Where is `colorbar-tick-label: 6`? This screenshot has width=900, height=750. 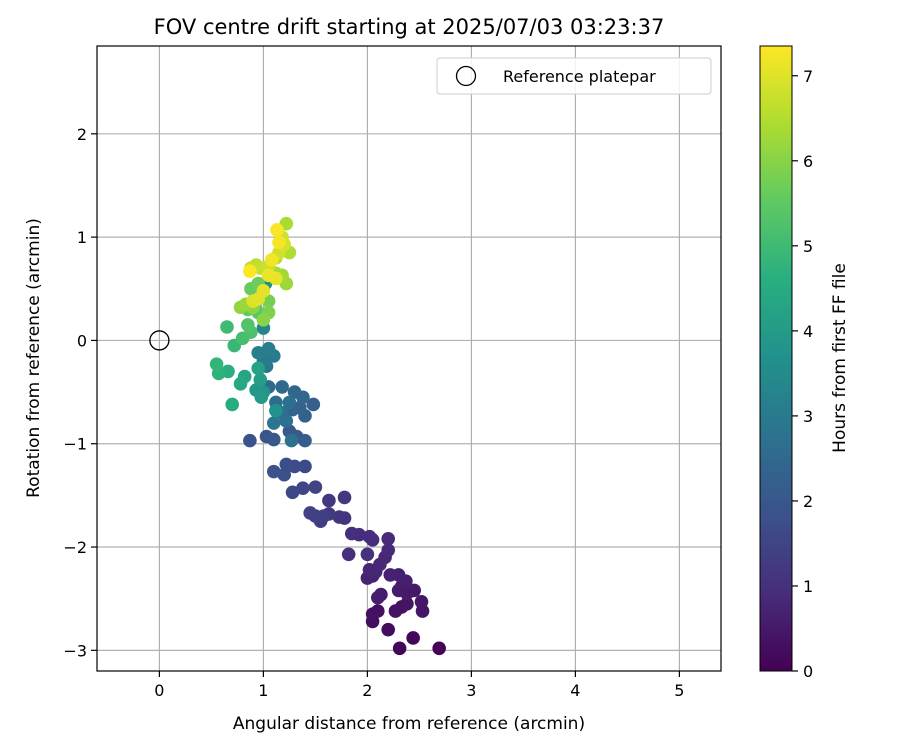
colorbar-tick-label: 6 is located at coordinates (808, 161).